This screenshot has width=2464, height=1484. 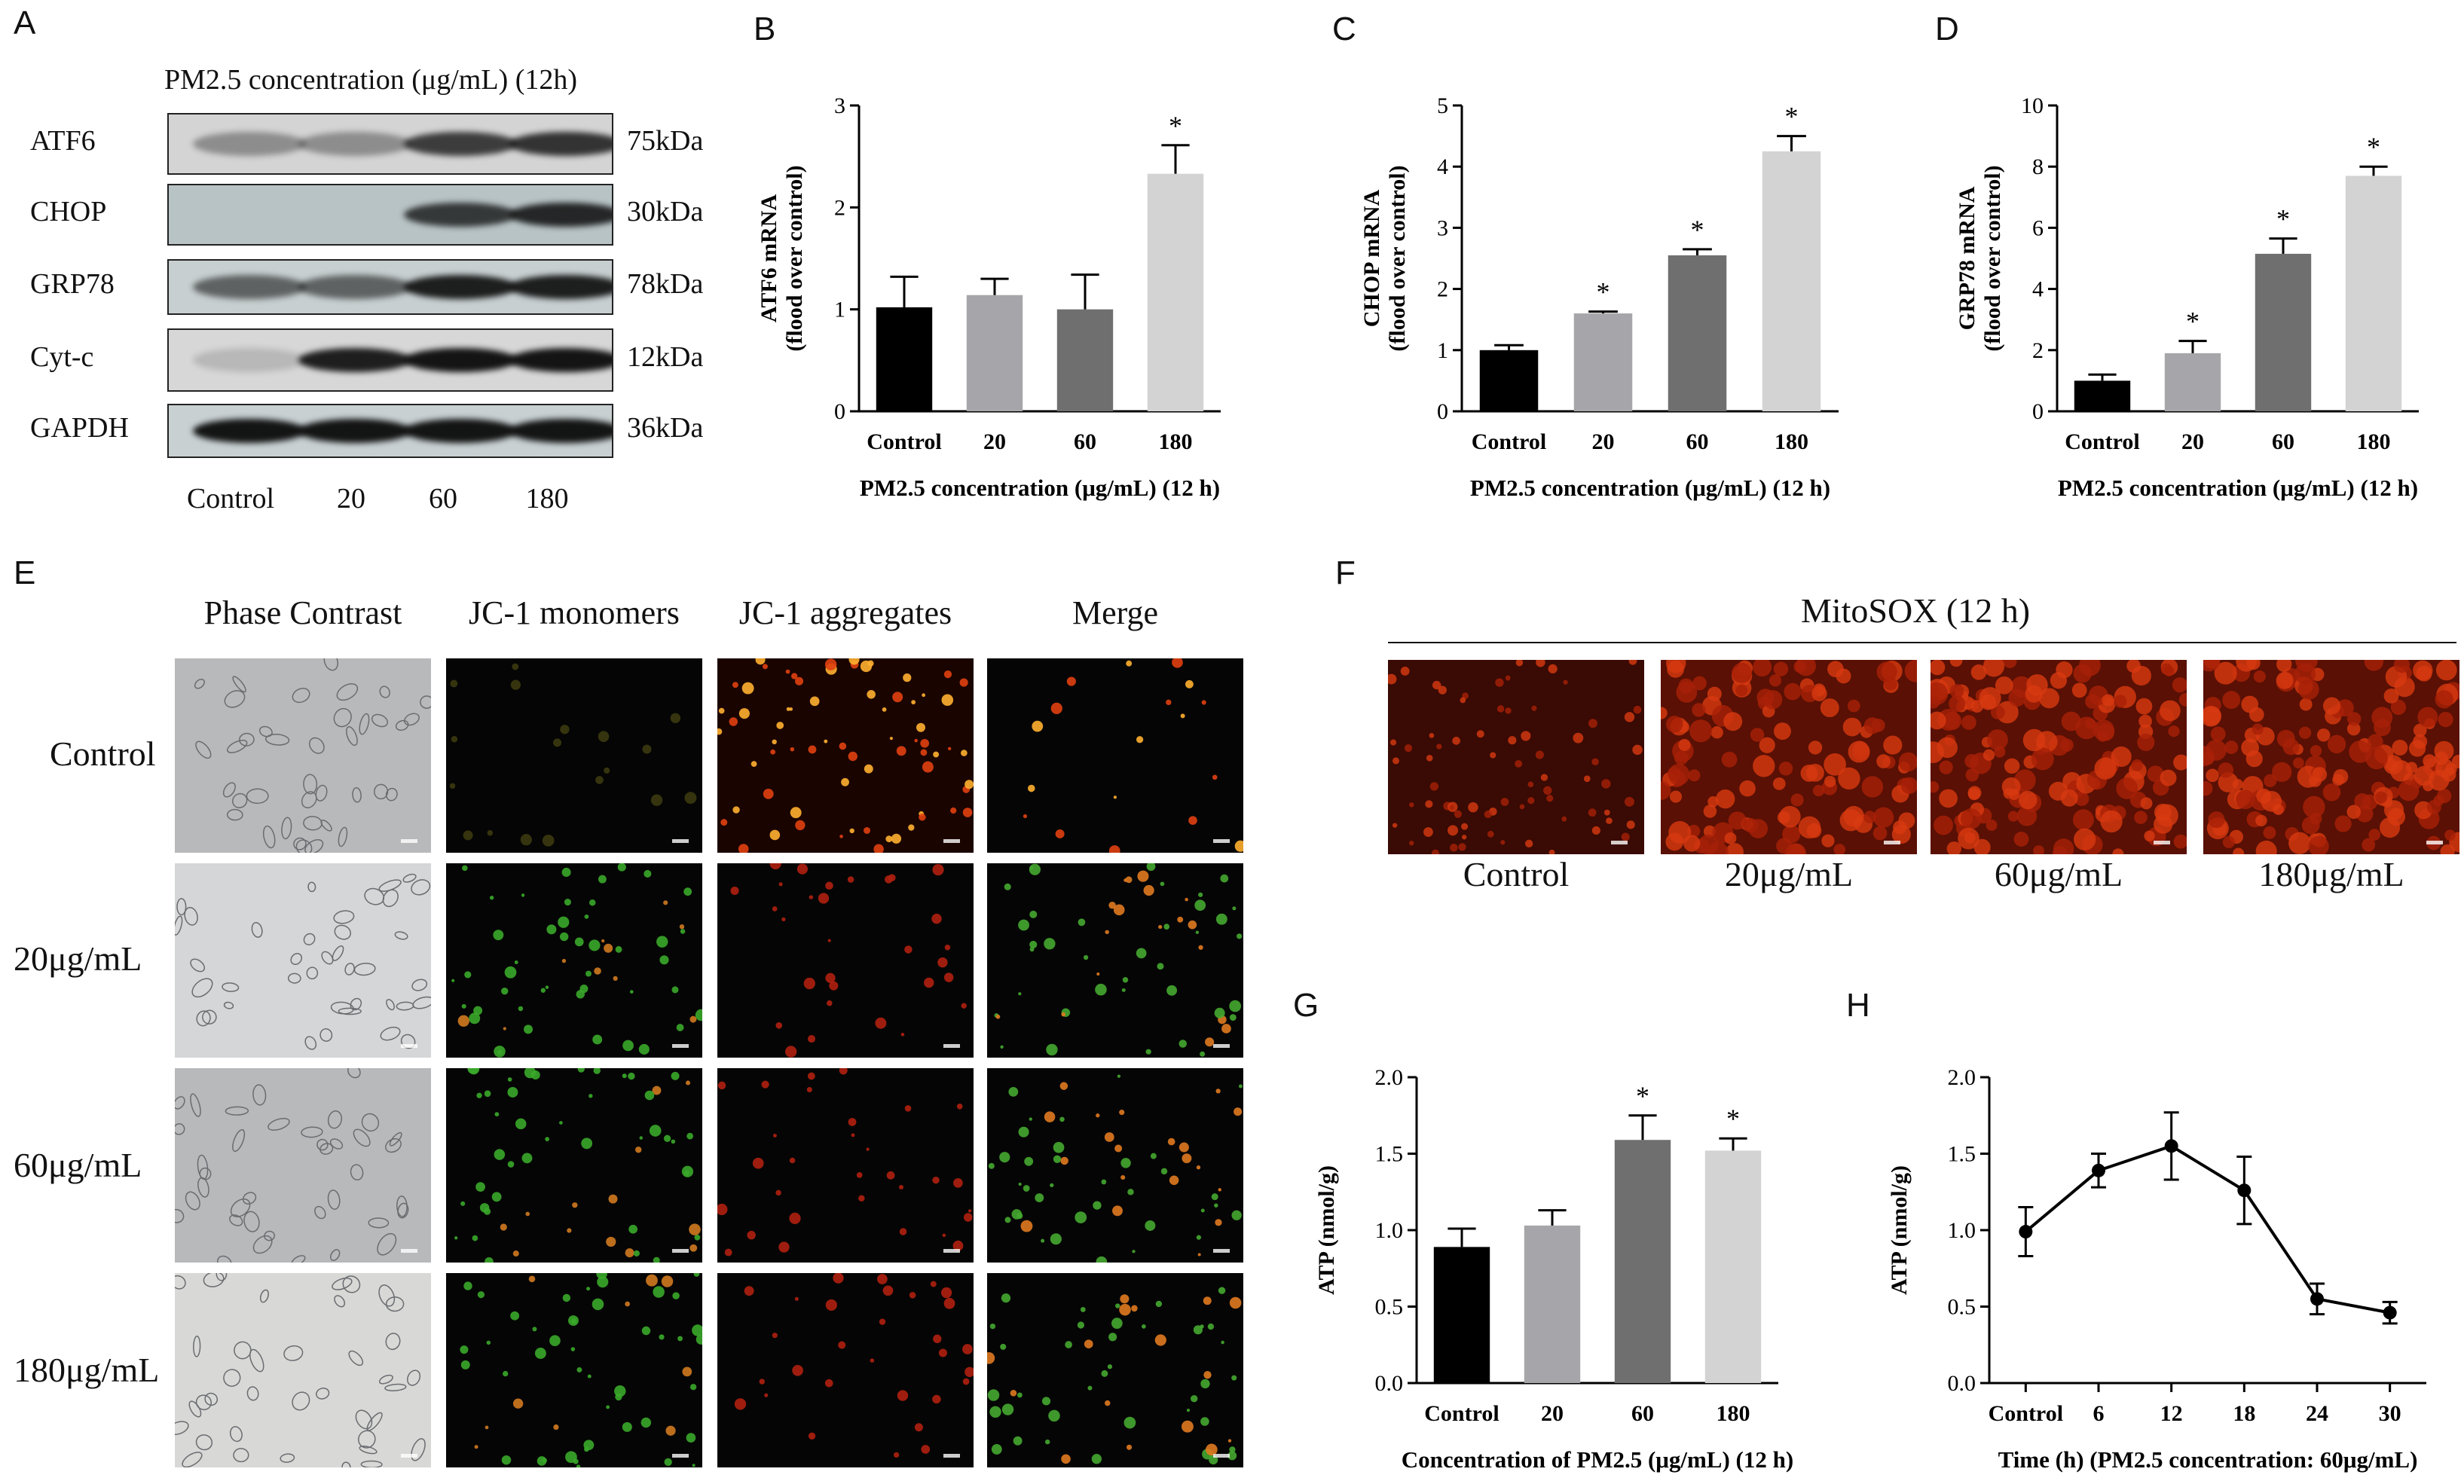 What do you see at coordinates (2331, 874) in the screenshot?
I see `mitosox-label: 180μg/mL` at bounding box center [2331, 874].